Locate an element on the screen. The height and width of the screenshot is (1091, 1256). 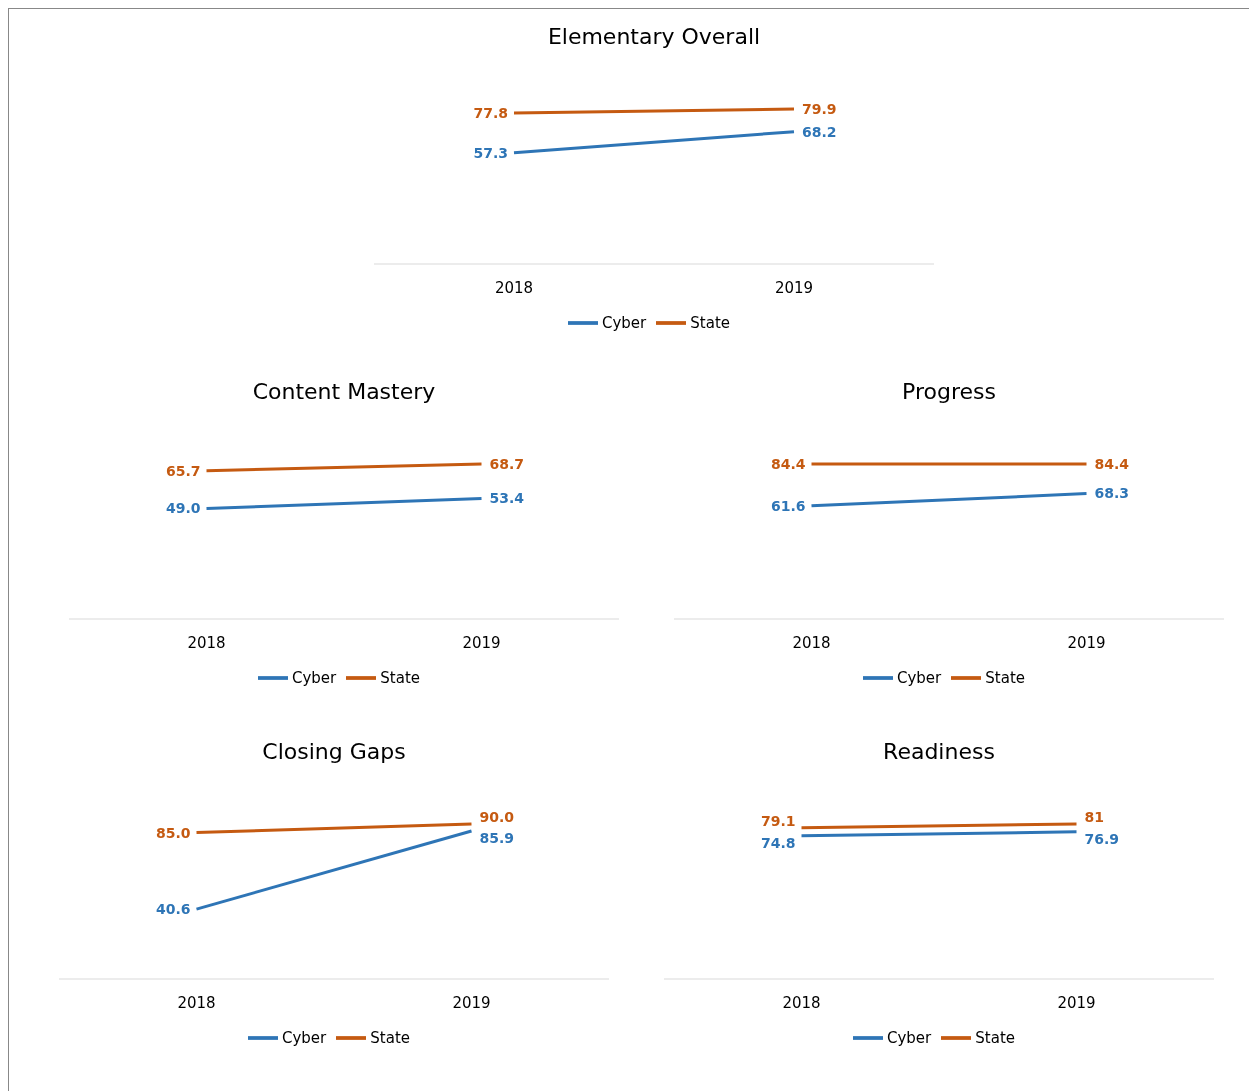
data-label: 76.9 is located at coordinates (1102, 838).